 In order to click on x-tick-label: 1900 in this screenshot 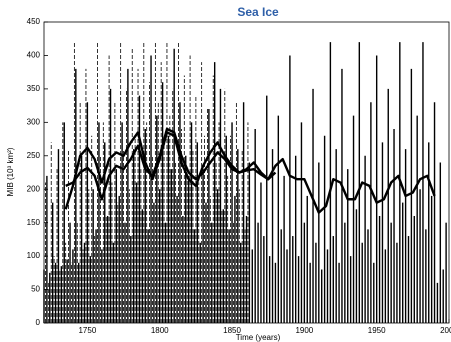, I will do `click(304, 330)`.